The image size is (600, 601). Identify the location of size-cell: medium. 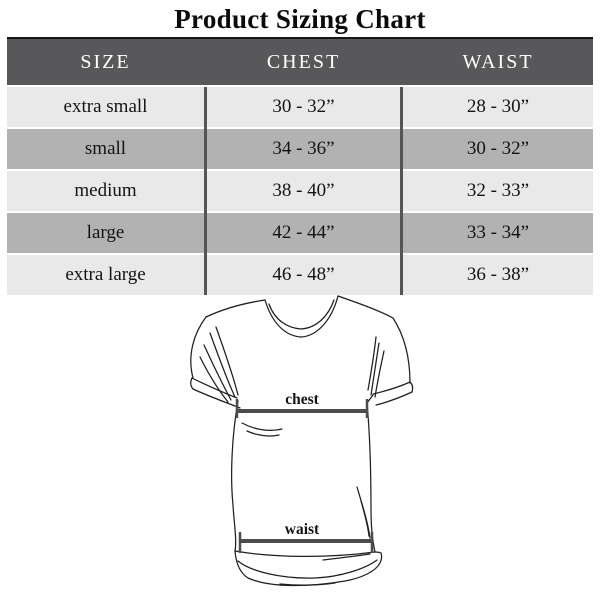
(105, 191).